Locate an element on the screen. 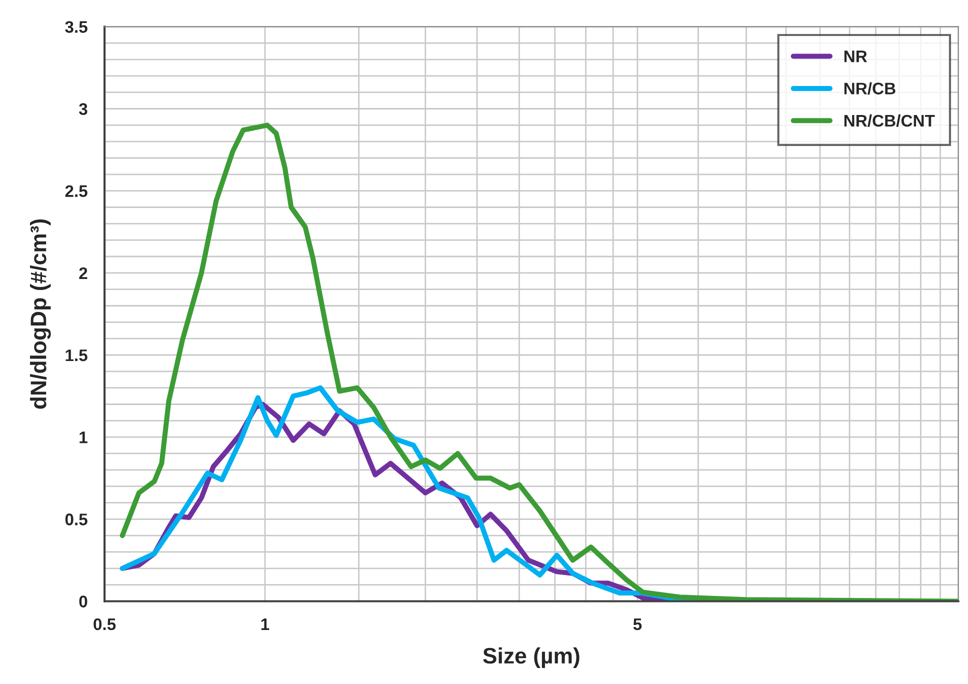 Image resolution: width=968 pixels, height=684 pixels. x-tick-label: 1 is located at coordinates (265, 624).